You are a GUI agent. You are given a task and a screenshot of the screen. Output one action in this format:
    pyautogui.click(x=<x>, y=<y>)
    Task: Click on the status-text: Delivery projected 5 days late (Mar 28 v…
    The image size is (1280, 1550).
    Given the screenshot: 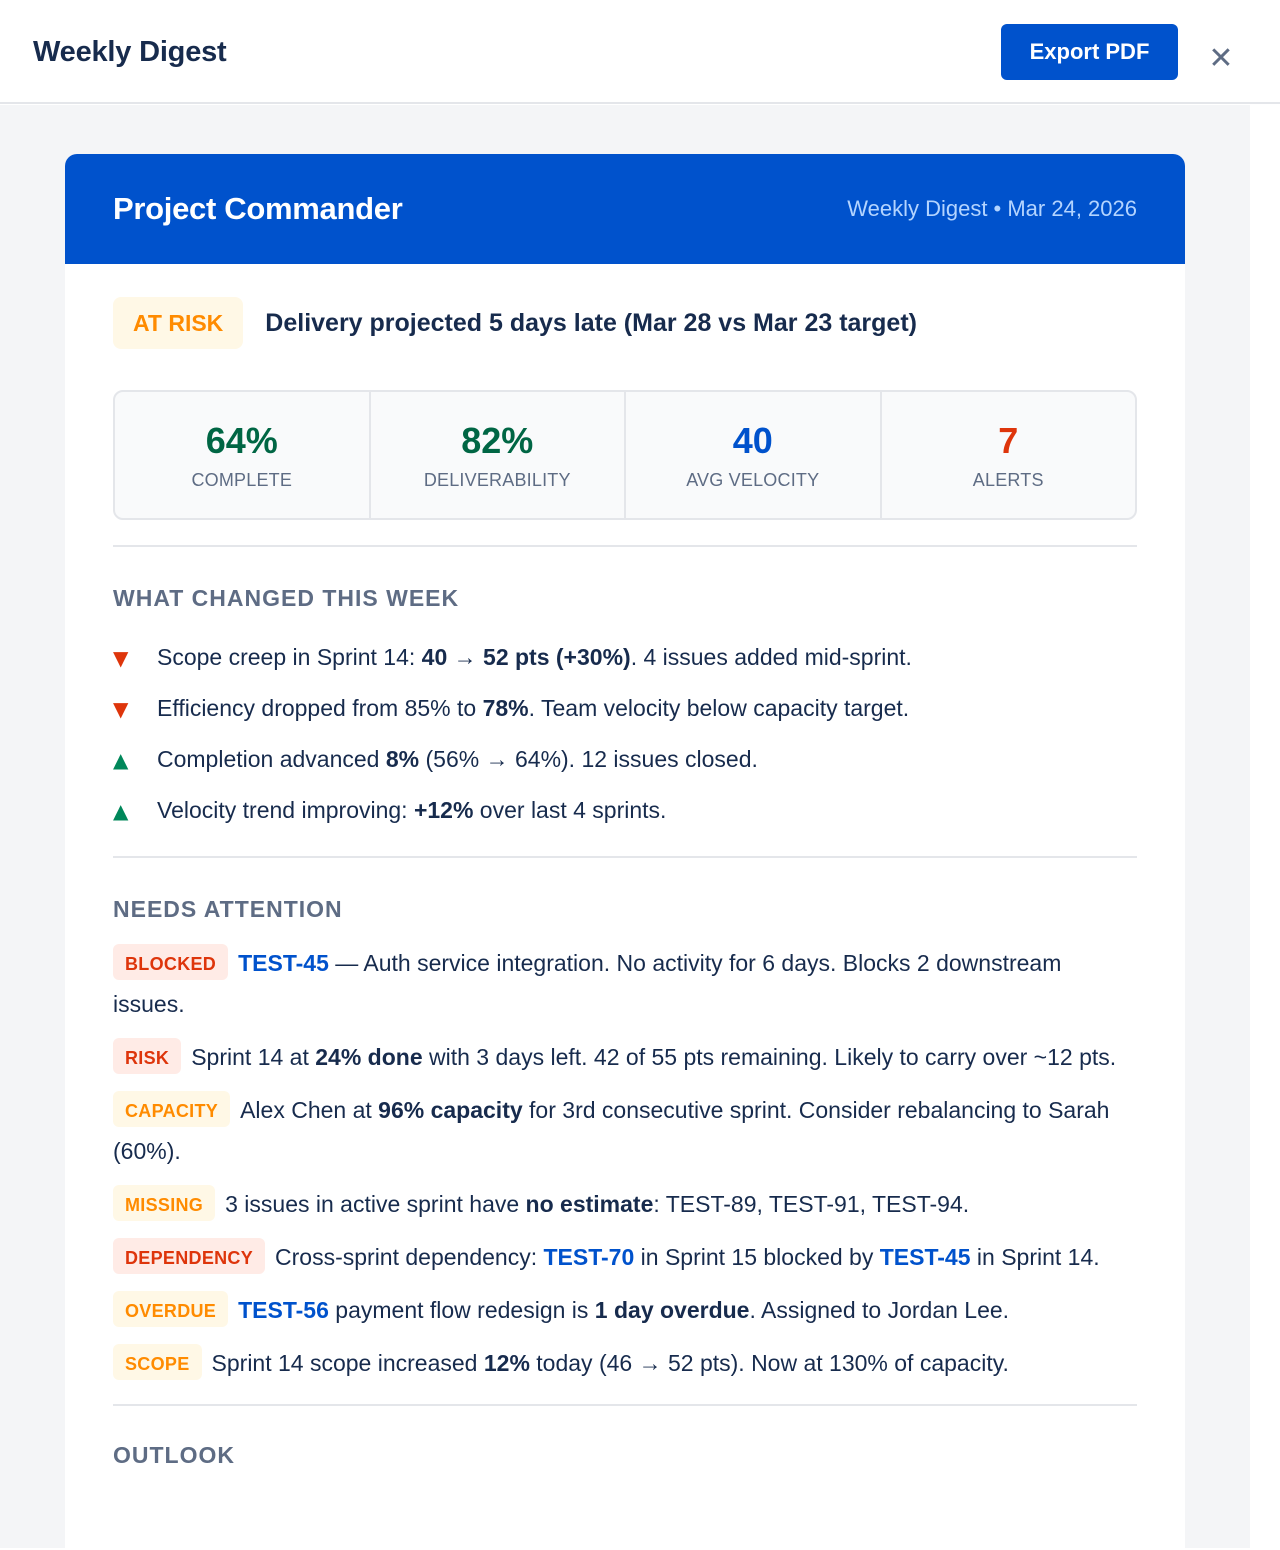 What is the action you would take?
    pyautogui.click(x=591, y=322)
    